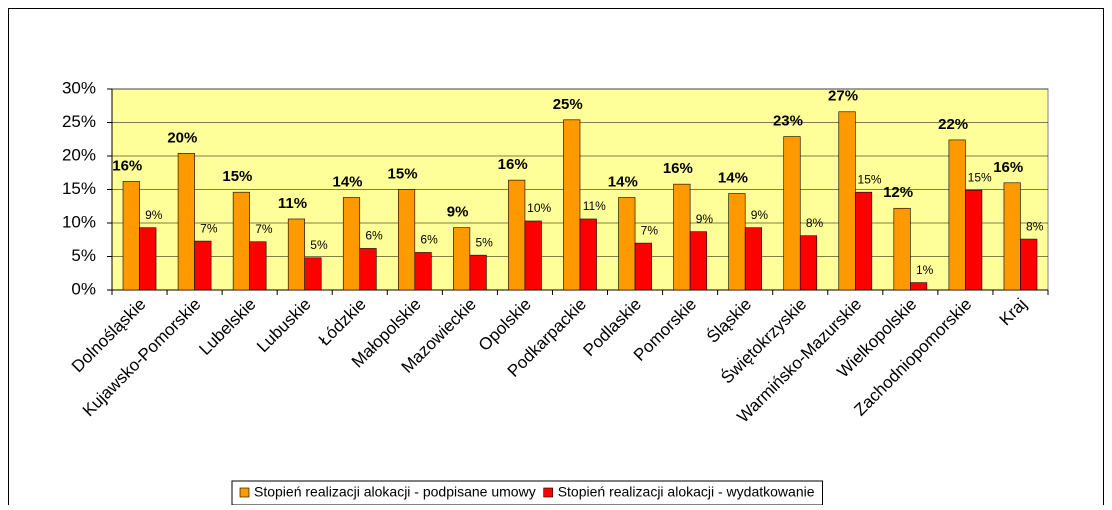  Describe the element at coordinates (568, 104) in the screenshot. I see `data-label: 25%` at that location.